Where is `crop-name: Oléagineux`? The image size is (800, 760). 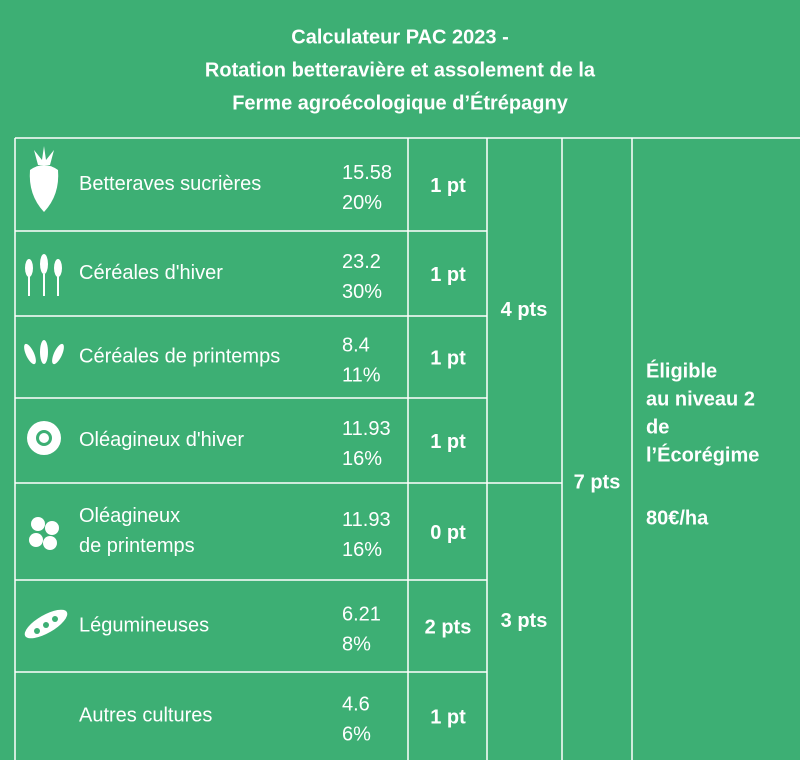
crop-name: Oléagineux is located at coordinates (129, 516).